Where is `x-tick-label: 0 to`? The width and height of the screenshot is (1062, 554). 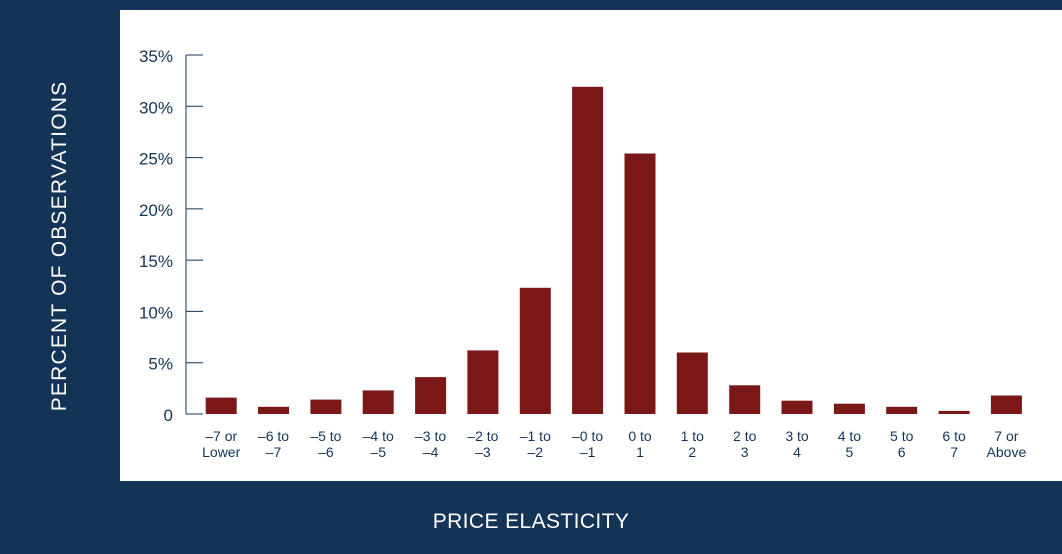 x-tick-label: 0 to is located at coordinates (640, 436).